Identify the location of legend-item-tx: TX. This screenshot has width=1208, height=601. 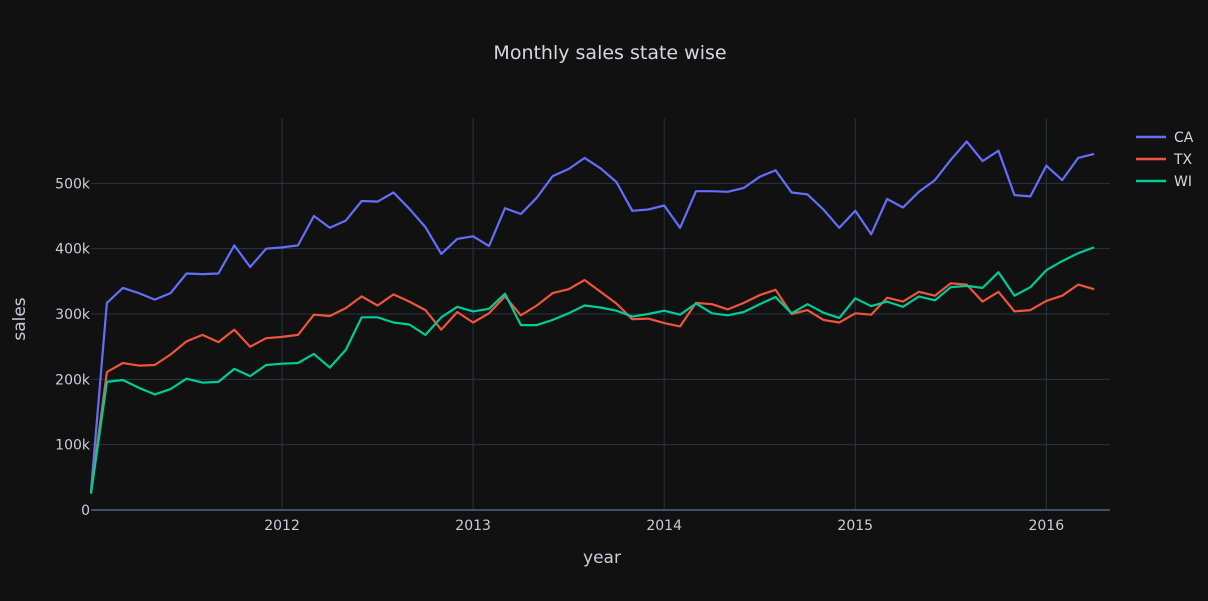
(1164, 160).